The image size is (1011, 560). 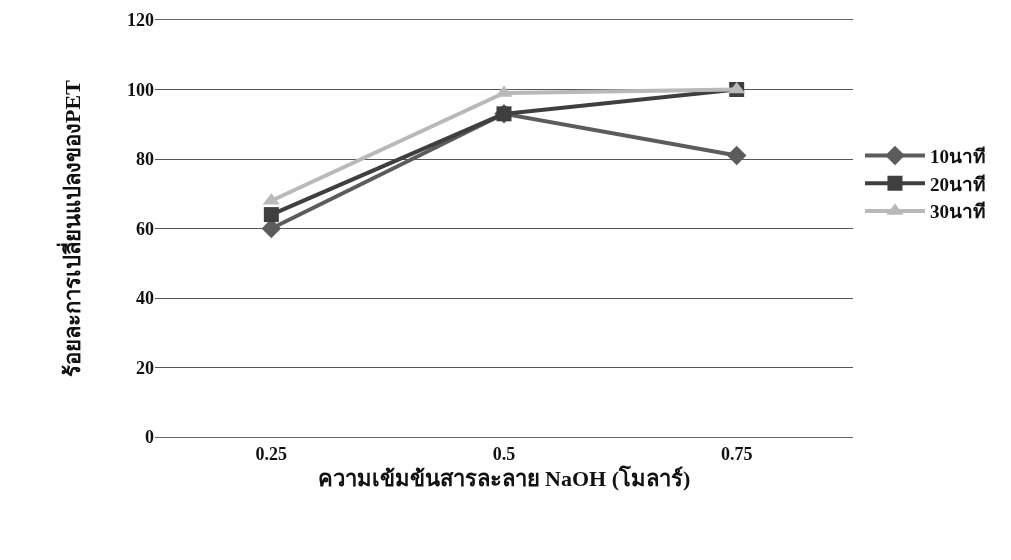 I want to click on y-tick-label: 20, so click(x=145, y=367).